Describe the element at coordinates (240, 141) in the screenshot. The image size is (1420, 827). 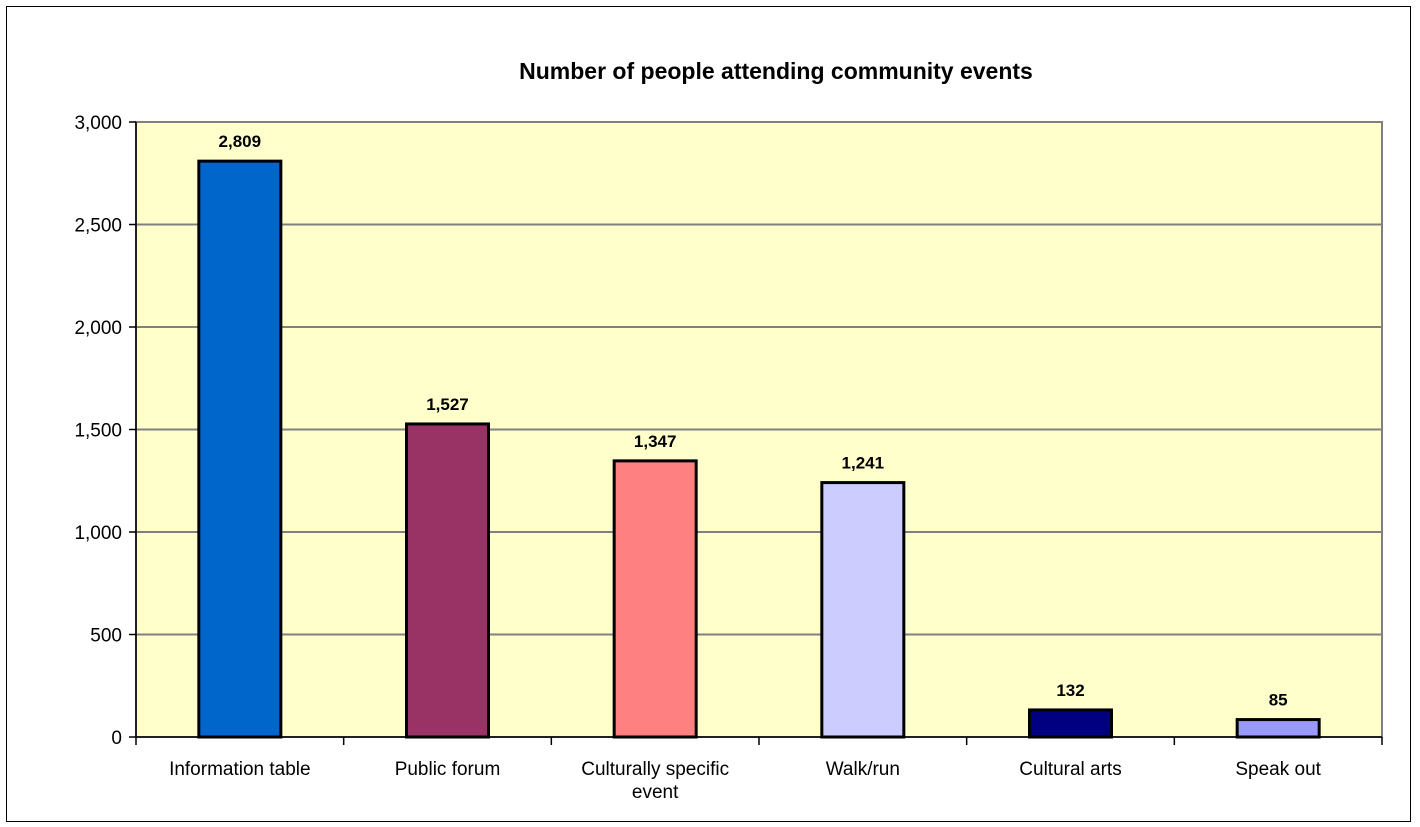
I see `data-label: 2,809` at that location.